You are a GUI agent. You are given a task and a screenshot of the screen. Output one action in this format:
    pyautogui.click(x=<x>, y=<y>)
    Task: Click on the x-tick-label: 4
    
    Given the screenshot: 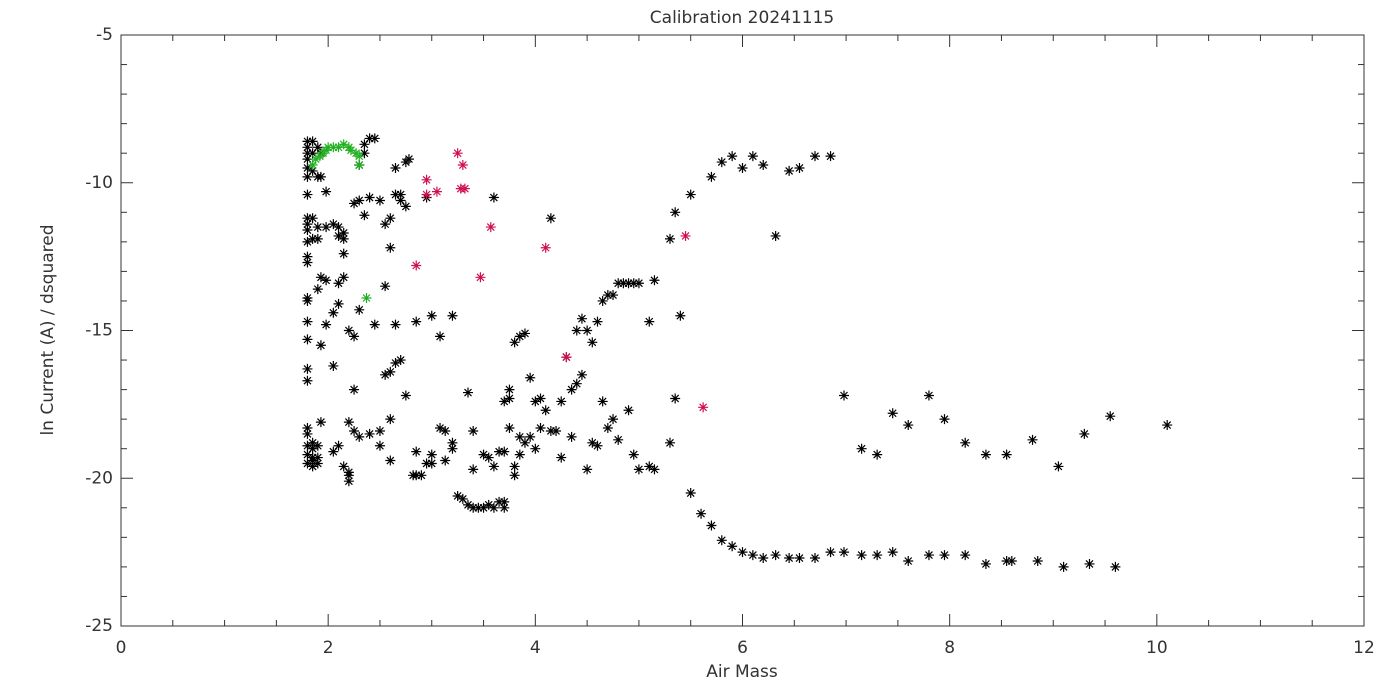 What is the action you would take?
    pyautogui.click(x=535, y=648)
    